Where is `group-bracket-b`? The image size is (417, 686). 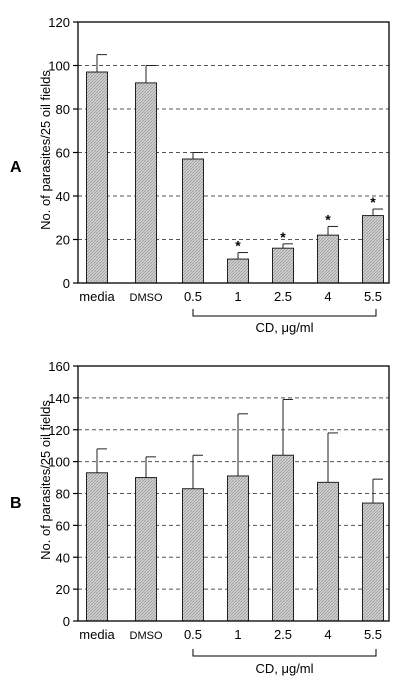
group-bracket-b is located at coordinates (284, 653).